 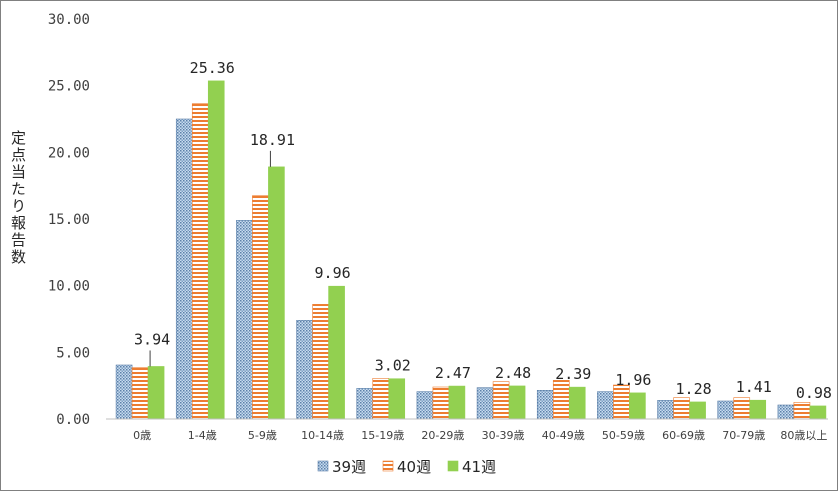 What do you see at coordinates (743, 435) in the screenshot?
I see `x-category-label: 70-79歳` at bounding box center [743, 435].